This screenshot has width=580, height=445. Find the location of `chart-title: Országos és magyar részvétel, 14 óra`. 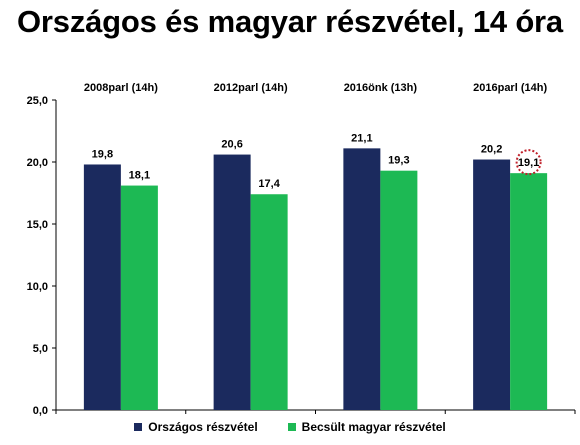

chart-title: Országos és magyar részvétel, 14 óra is located at coordinates (290, 21).